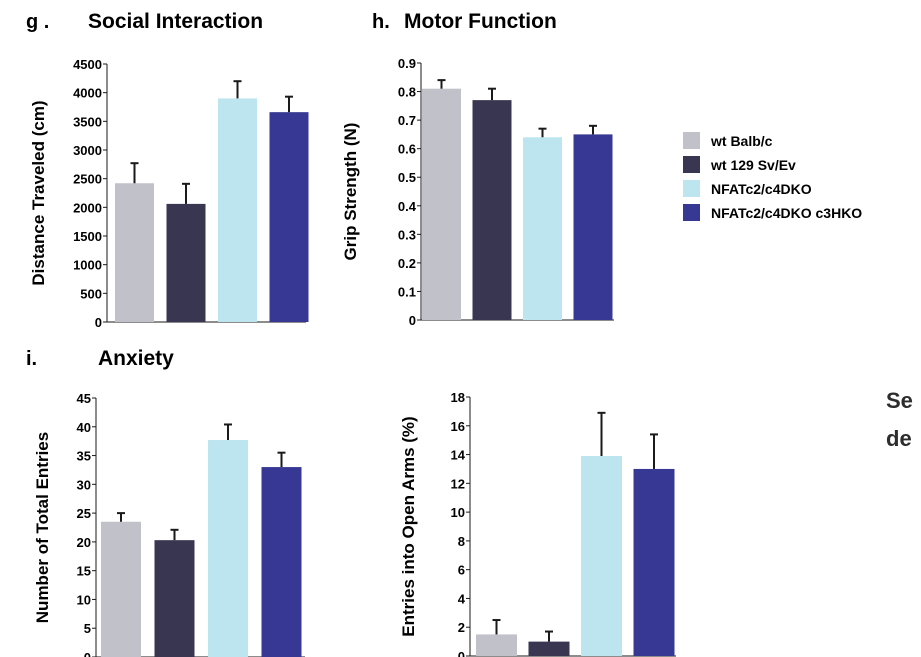 Image resolution: width=921 pixels, height=657 pixels. What do you see at coordinates (407, 177) in the screenshot?
I see `y-tick-label: 0.5` at bounding box center [407, 177].